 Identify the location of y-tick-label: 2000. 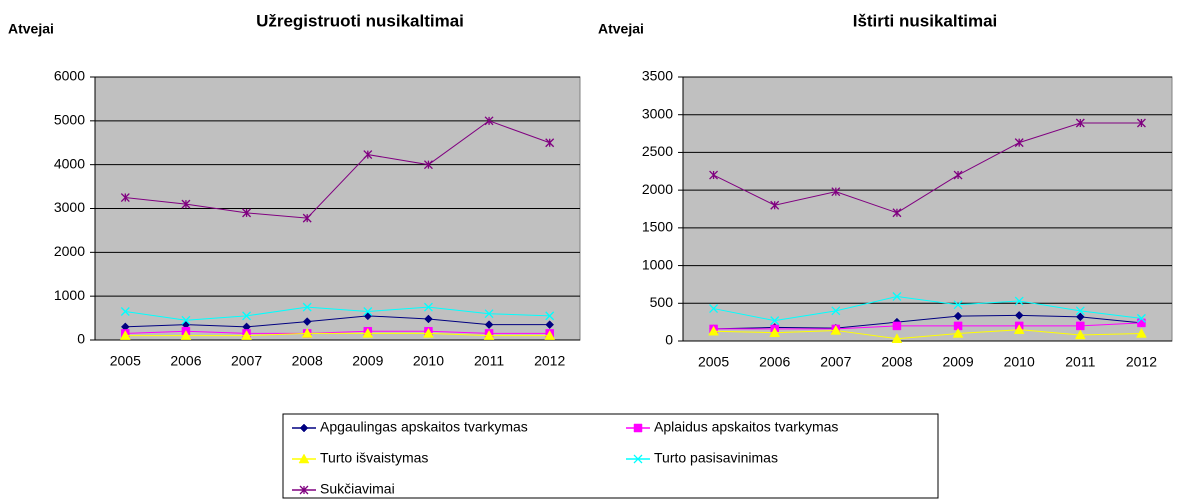
(657, 189).